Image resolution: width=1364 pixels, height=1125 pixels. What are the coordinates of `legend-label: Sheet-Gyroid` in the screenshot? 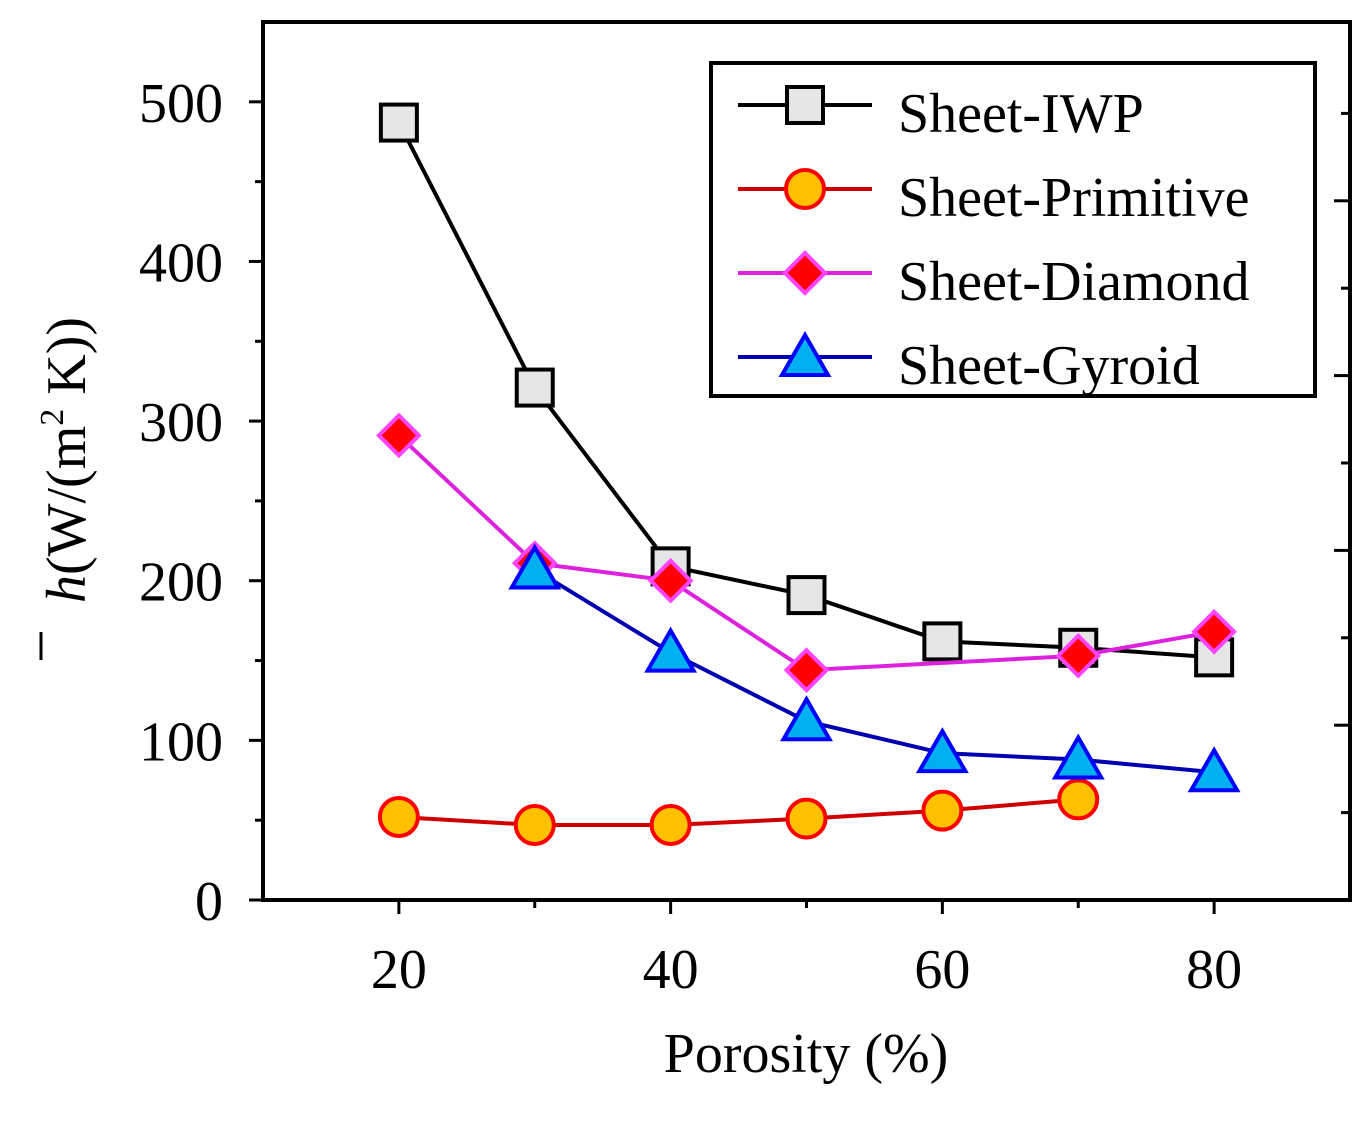 It's located at (1049, 366).